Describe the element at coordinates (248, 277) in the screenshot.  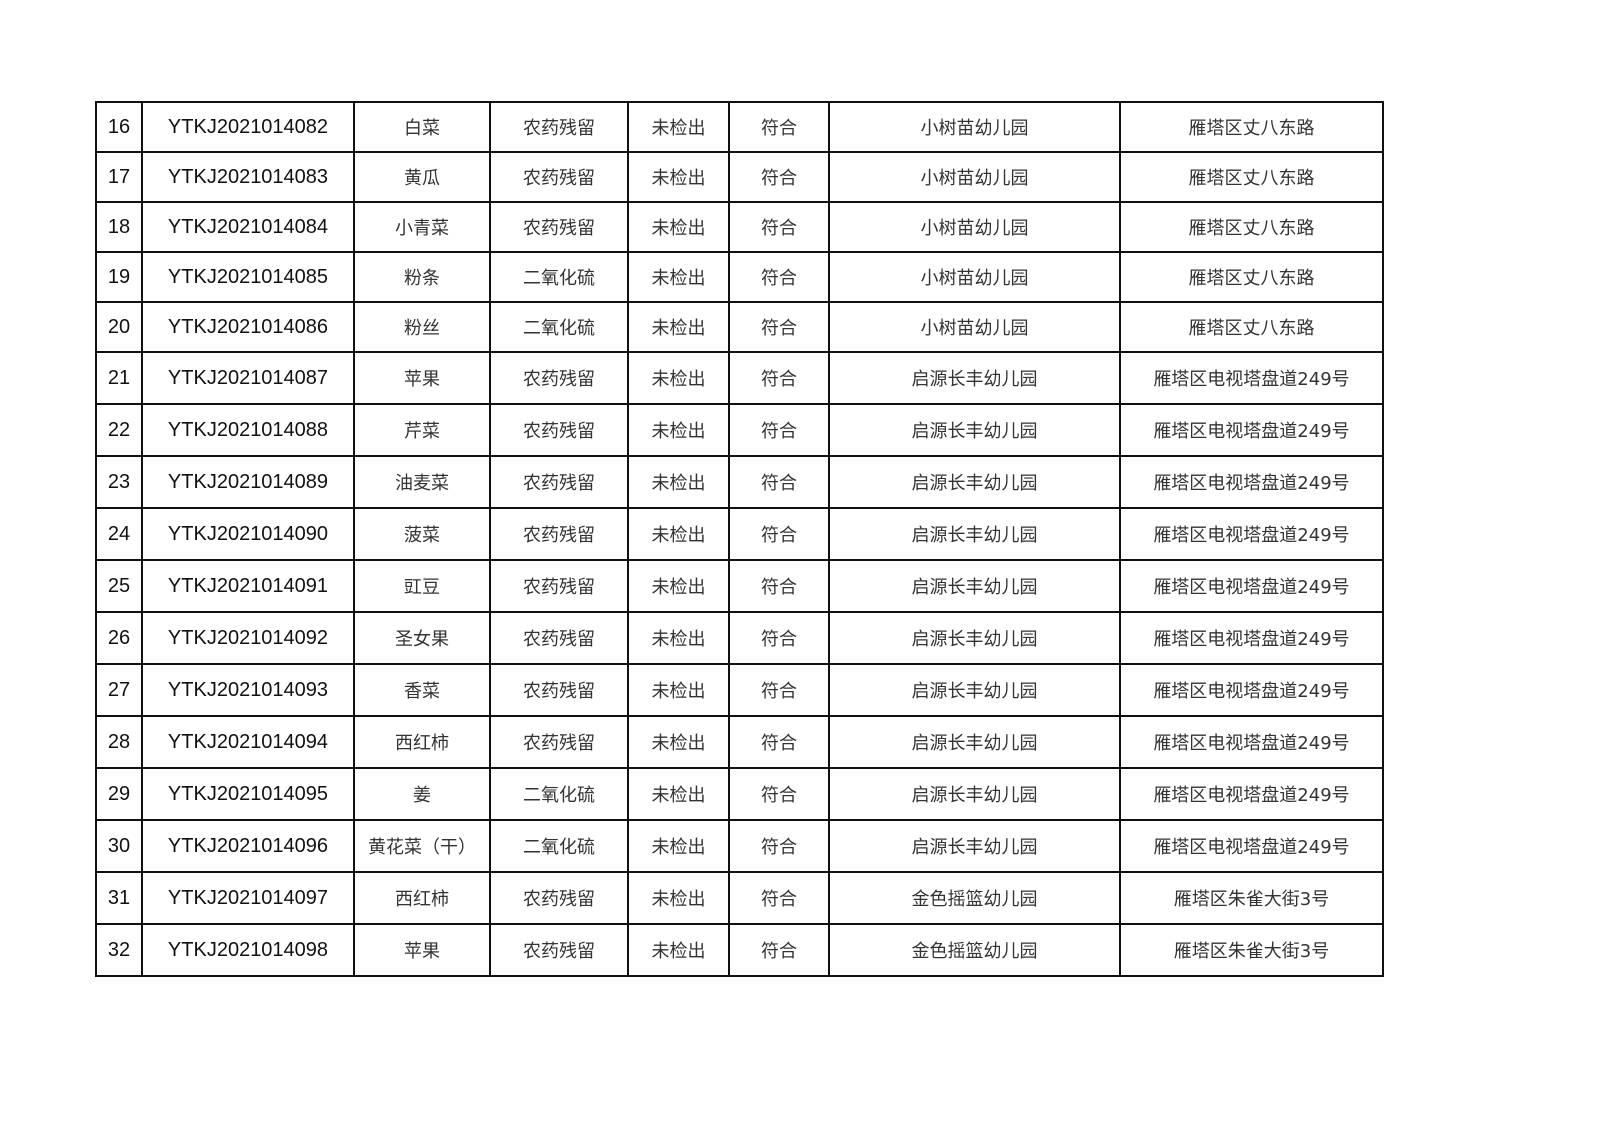
I see `sample-code-cell: YTKJ2021014085` at that location.